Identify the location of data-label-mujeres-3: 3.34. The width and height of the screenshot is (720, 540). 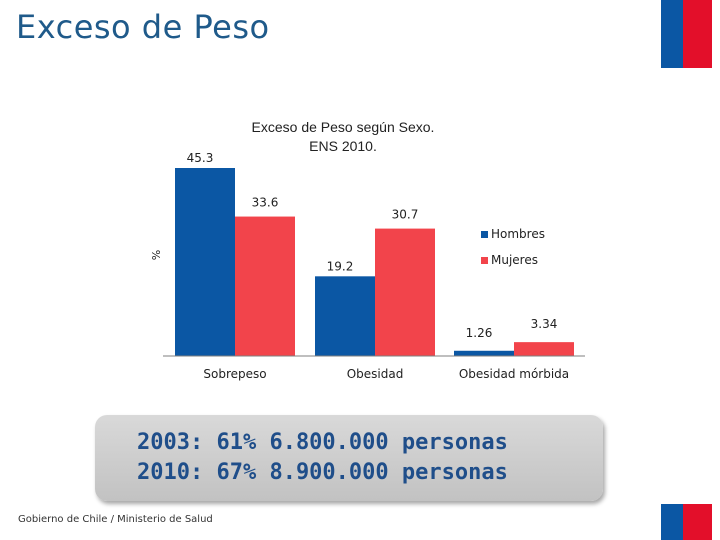
(544, 324).